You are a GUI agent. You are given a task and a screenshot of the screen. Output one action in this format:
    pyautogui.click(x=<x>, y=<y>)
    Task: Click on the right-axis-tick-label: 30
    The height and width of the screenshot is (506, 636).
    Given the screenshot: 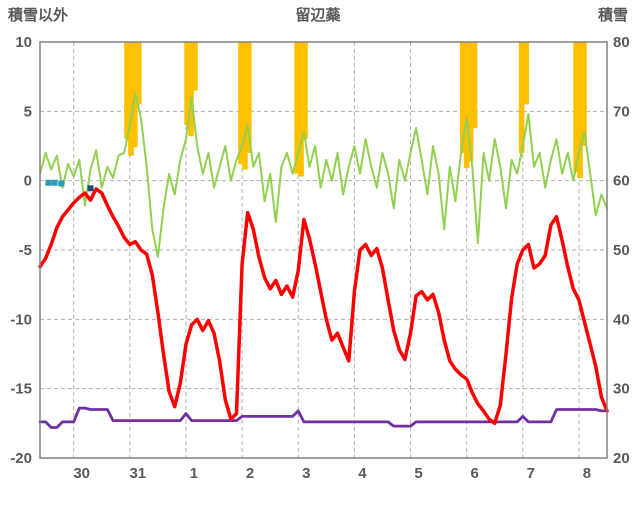 What is the action you would take?
    pyautogui.click(x=621, y=389)
    